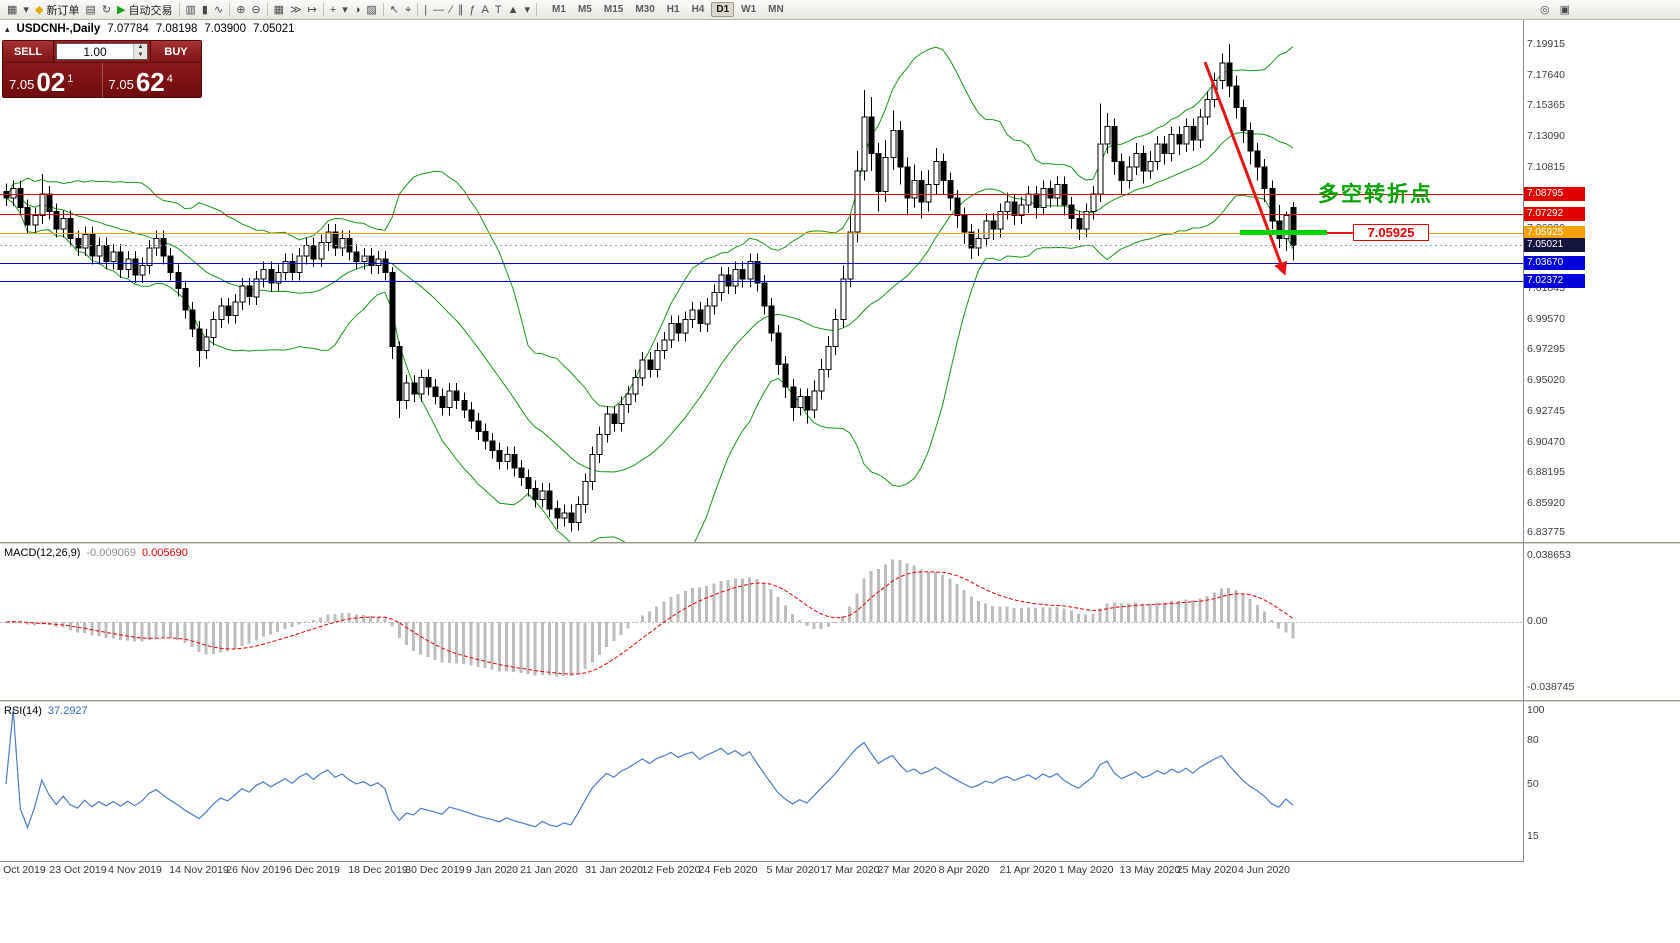  I want to click on date-label: 24 Feb 2020, so click(728, 870).